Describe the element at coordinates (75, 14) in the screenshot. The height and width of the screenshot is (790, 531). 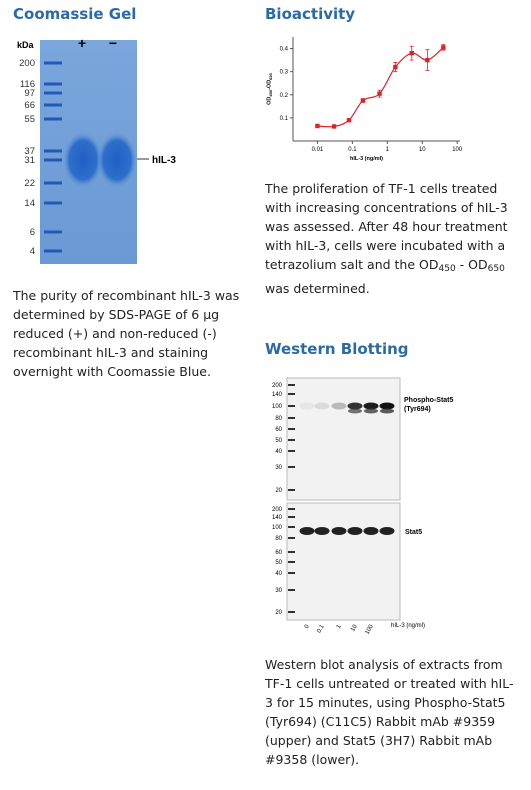
I see `gel-heading: Coomassie Gel` at that location.